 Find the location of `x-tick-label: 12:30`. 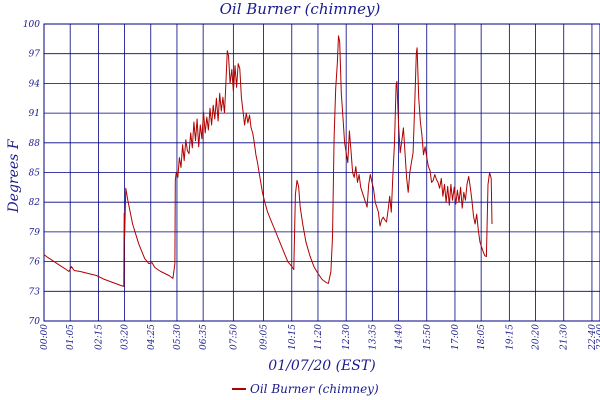

x-tick-label: 12:30 is located at coordinates (347, 337).